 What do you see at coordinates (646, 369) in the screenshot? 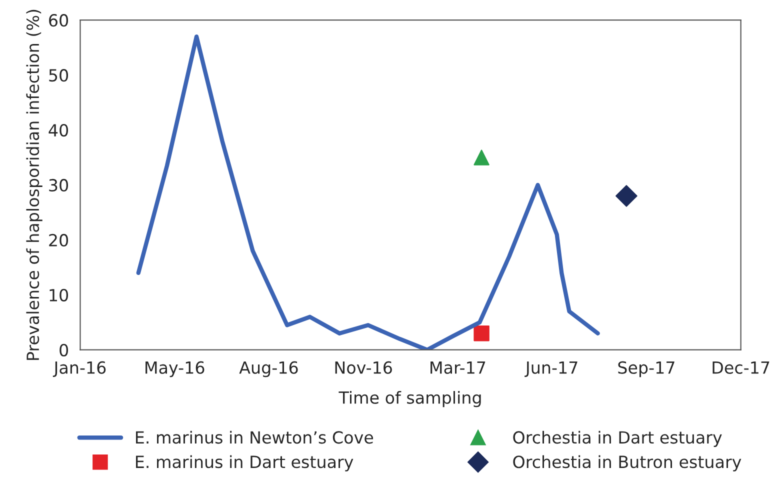
I see `x-tick-label: Sep-17` at bounding box center [646, 369].